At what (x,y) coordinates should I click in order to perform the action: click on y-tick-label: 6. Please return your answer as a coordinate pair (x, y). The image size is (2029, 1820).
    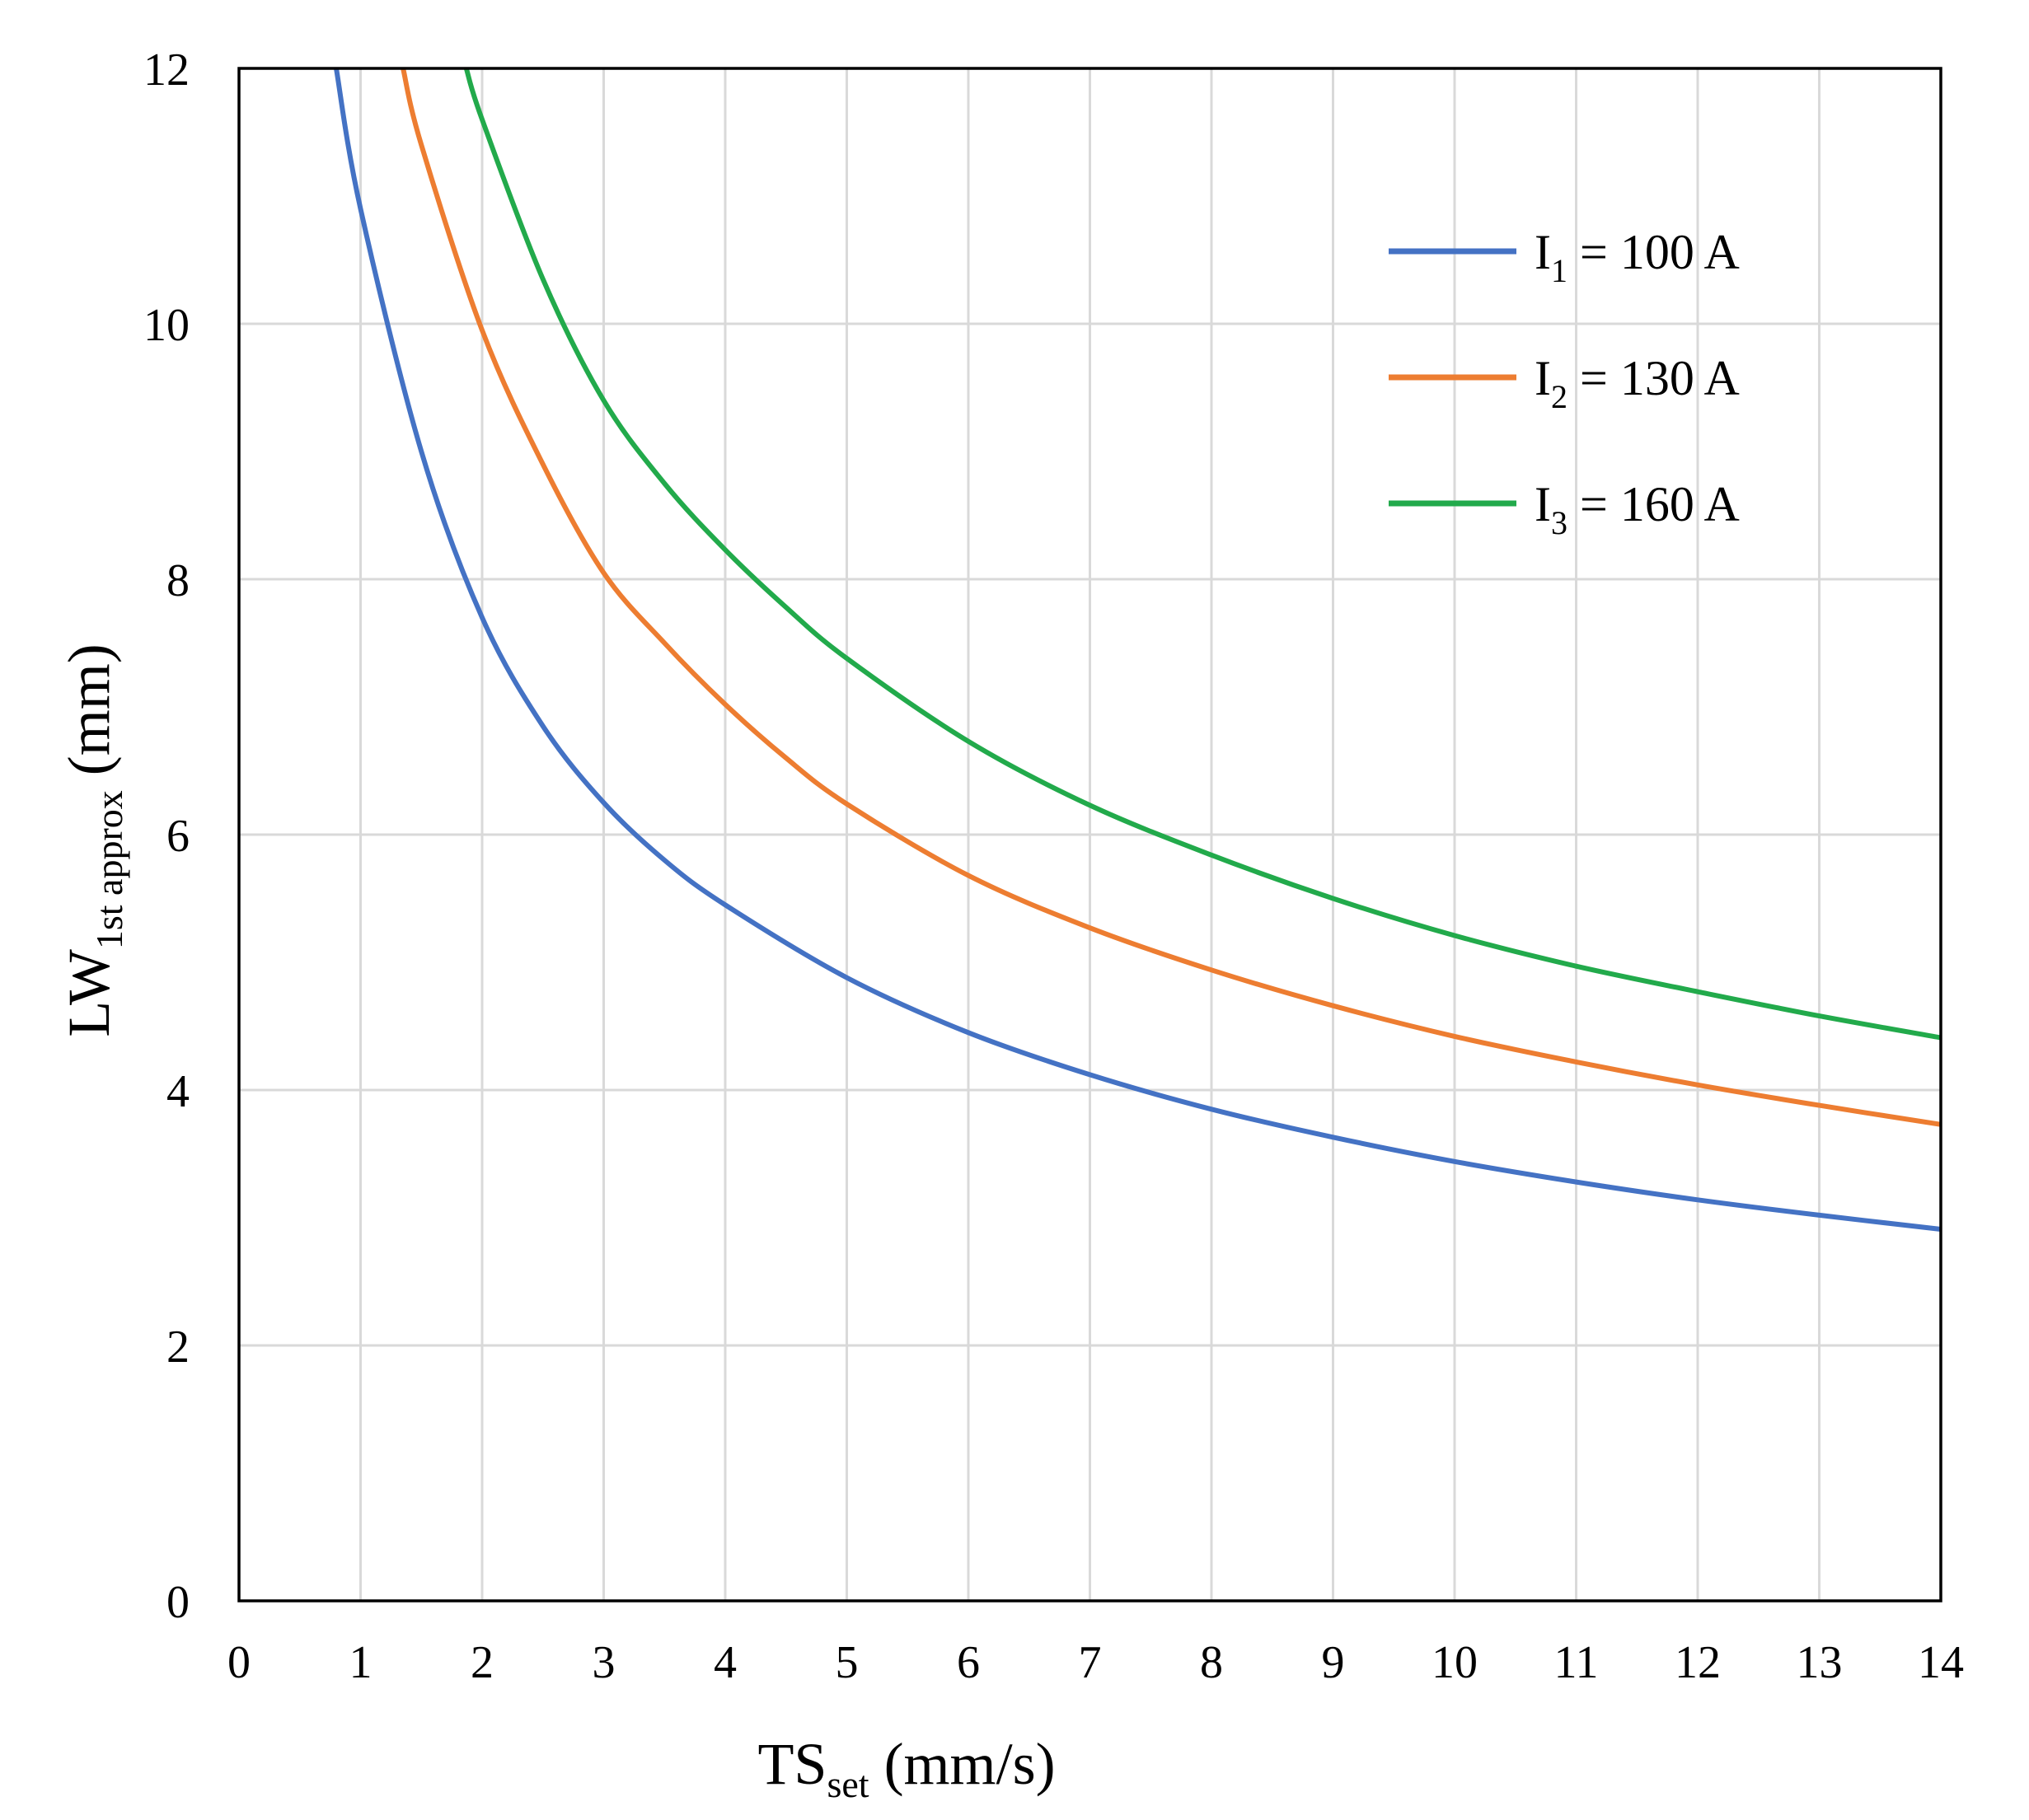
    Looking at the image, I should click on (178, 836).